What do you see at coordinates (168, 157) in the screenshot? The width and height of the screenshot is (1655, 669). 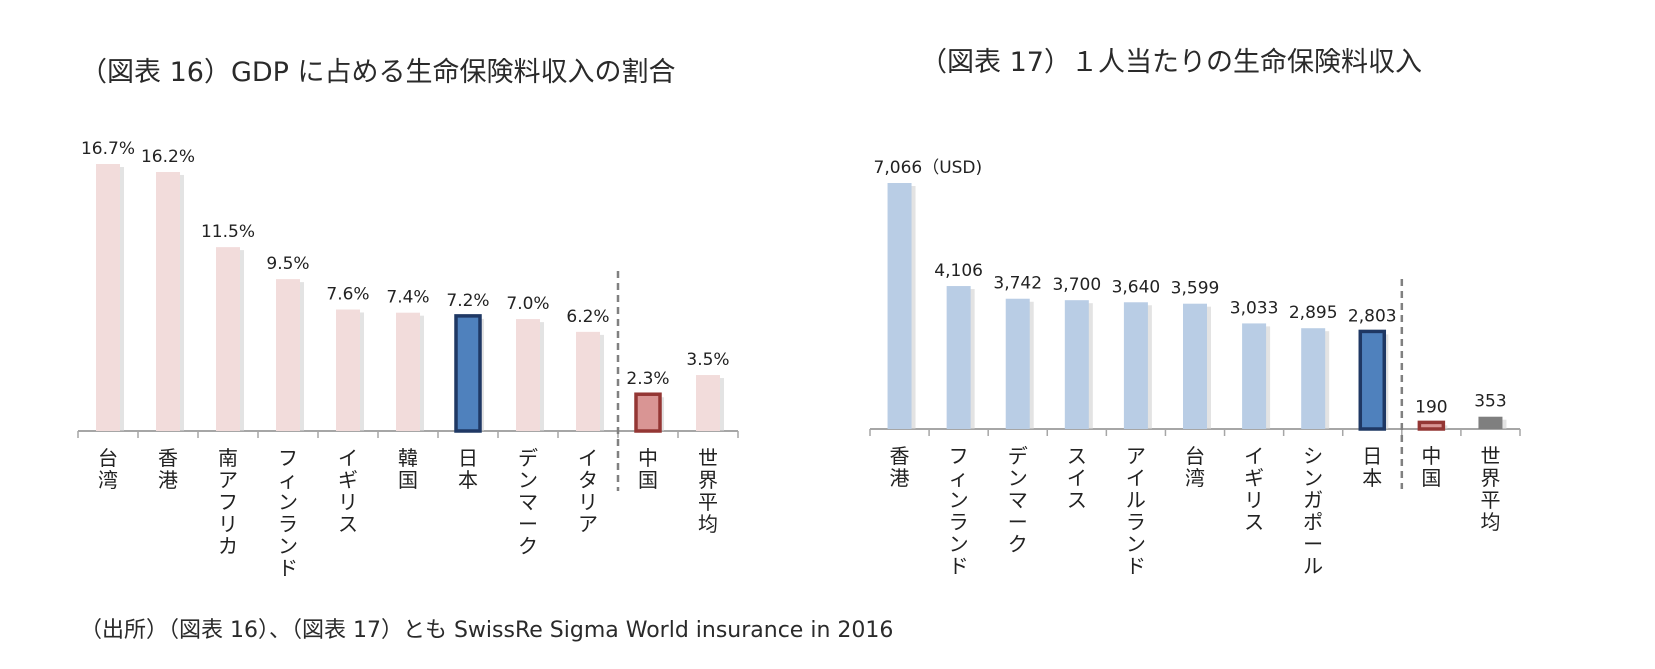 I see `chart16-data-label: 16.2%` at bounding box center [168, 157].